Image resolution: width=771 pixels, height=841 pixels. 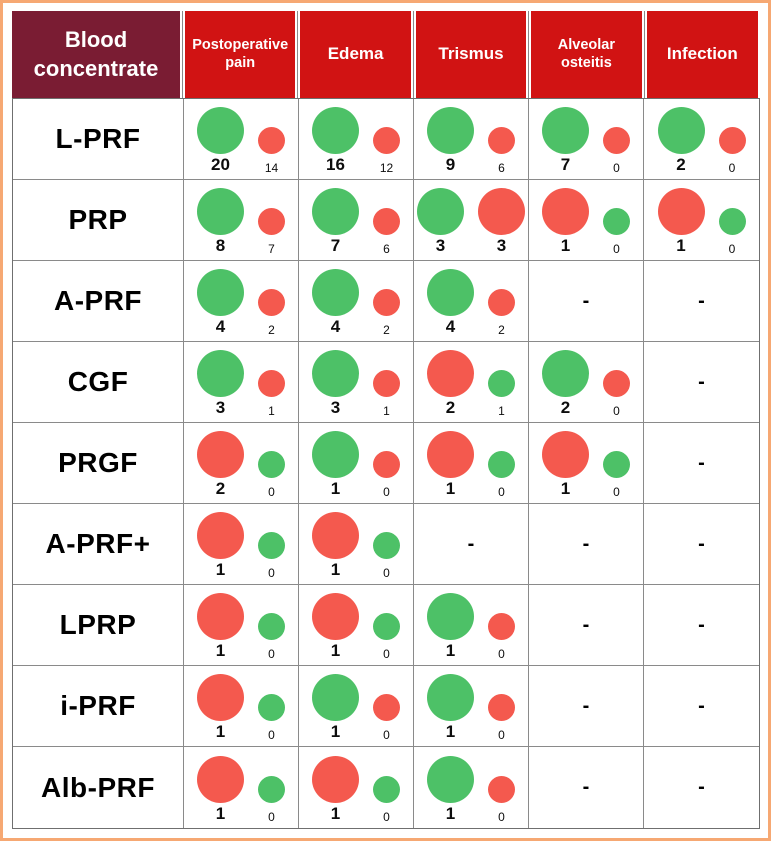 I want to click on study-count-label: 16, so click(x=335, y=164).